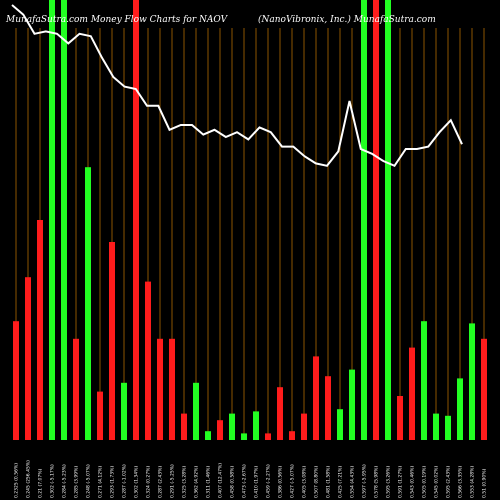 The height and width of the screenshot is (500, 500). I want to click on x-tick-label: 0.245 (256.45%), so click(29, 479).